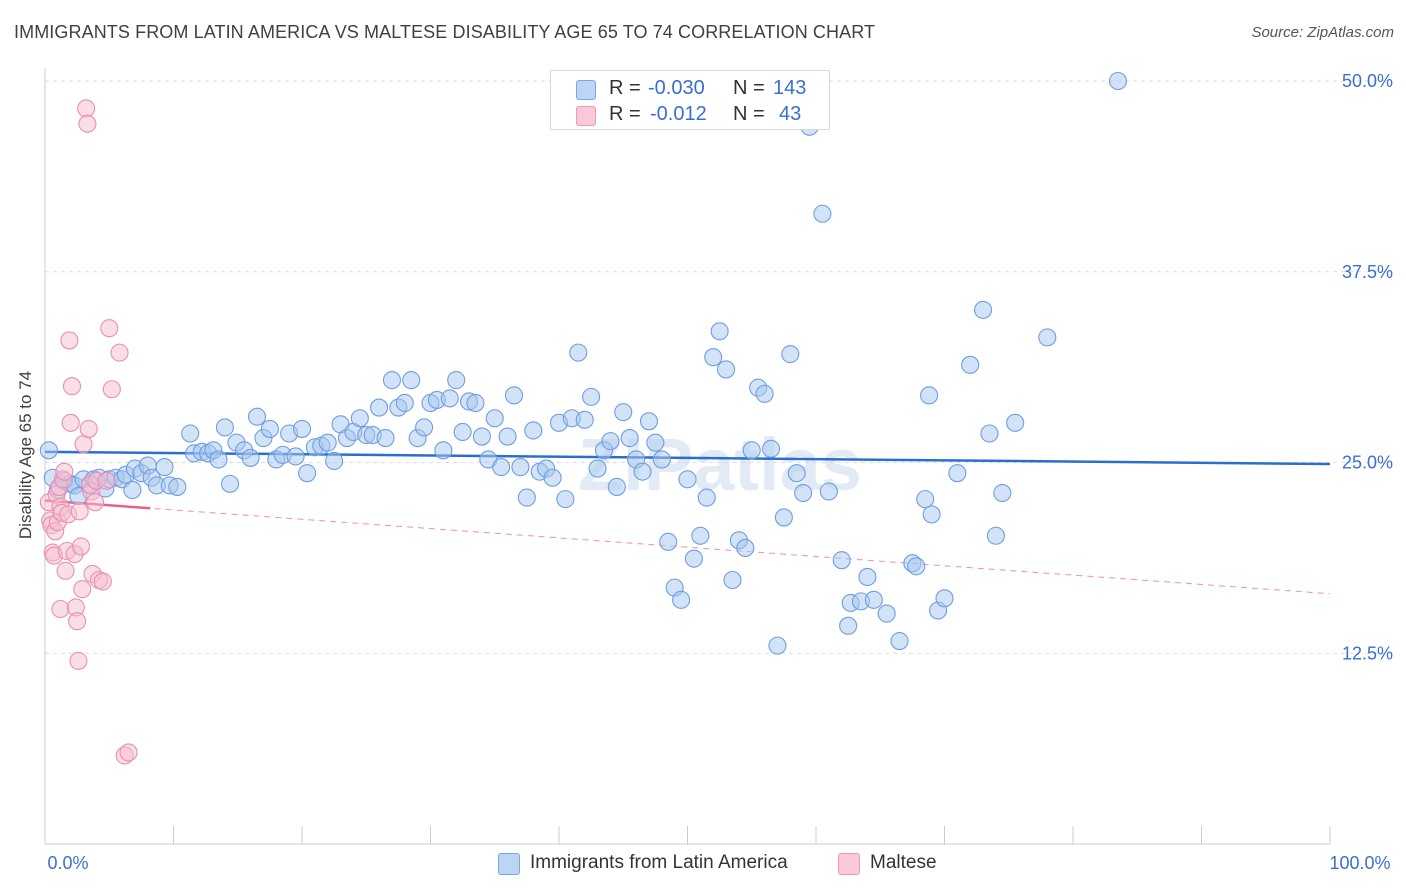 Image resolution: width=1406 pixels, height=892 pixels. Describe the element at coordinates (1322, 32) in the screenshot. I see `chart-source: Source: ZipAtlas.com` at that location.